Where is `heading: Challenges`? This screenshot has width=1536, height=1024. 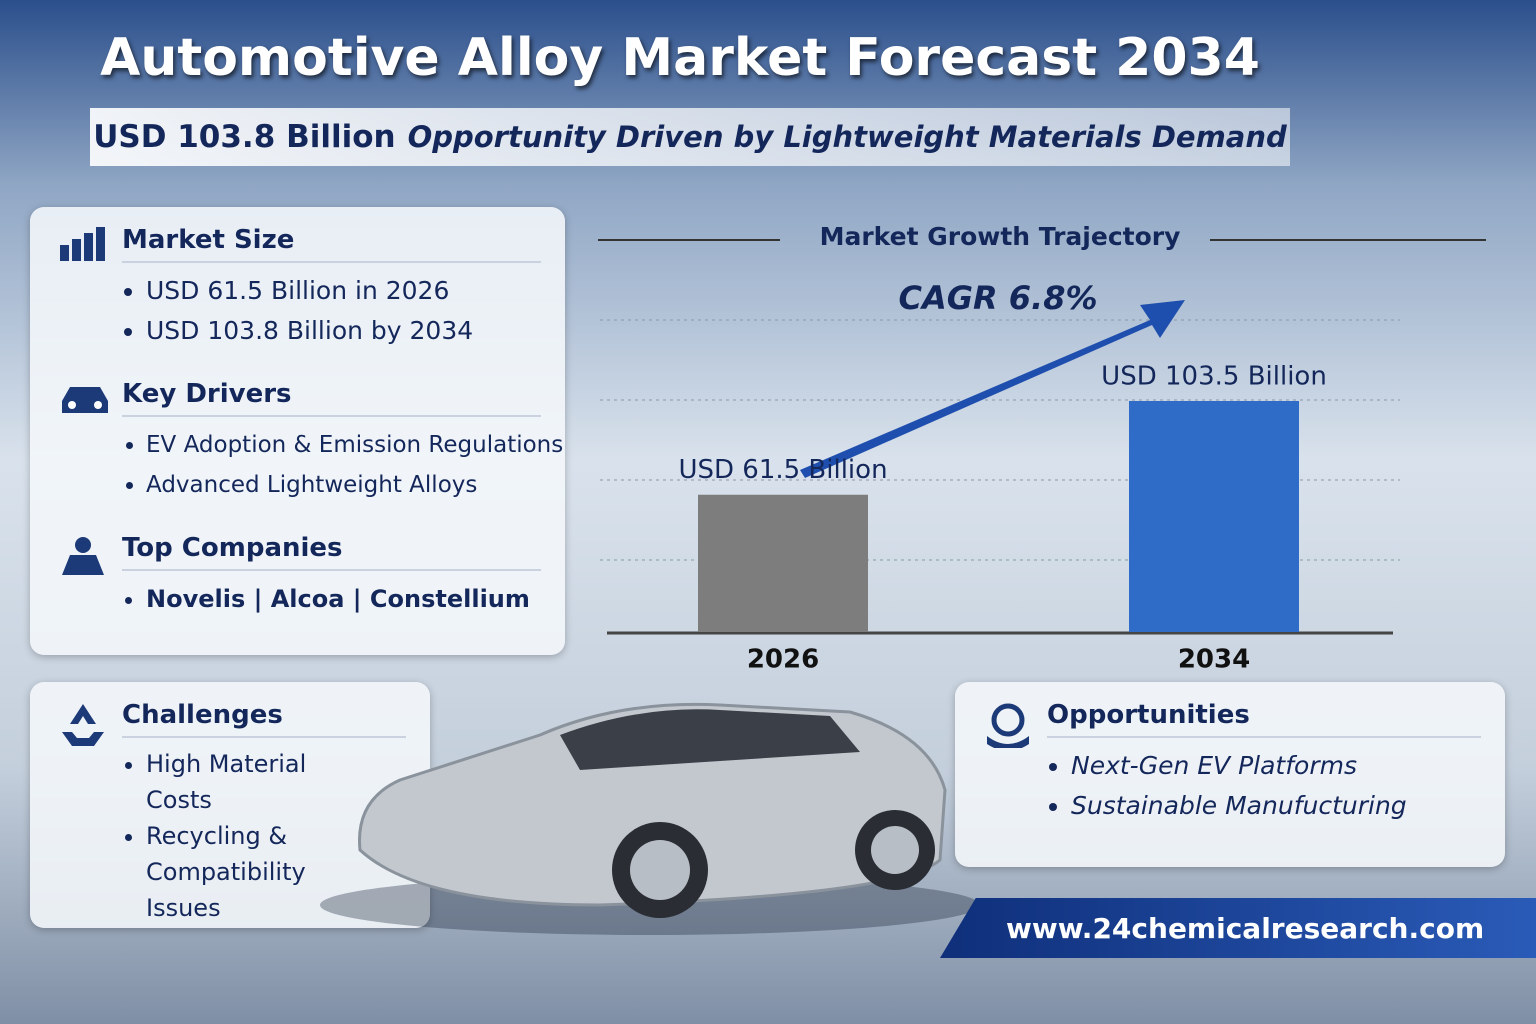 heading: Challenges is located at coordinates (264, 710).